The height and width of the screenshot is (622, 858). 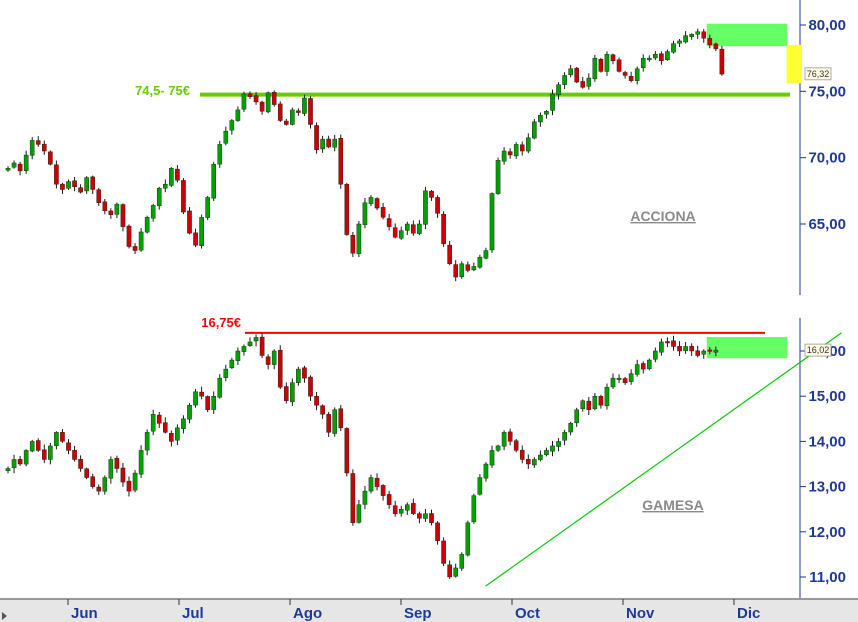 I want to click on y-tick-label: 75,00, so click(x=827, y=91).